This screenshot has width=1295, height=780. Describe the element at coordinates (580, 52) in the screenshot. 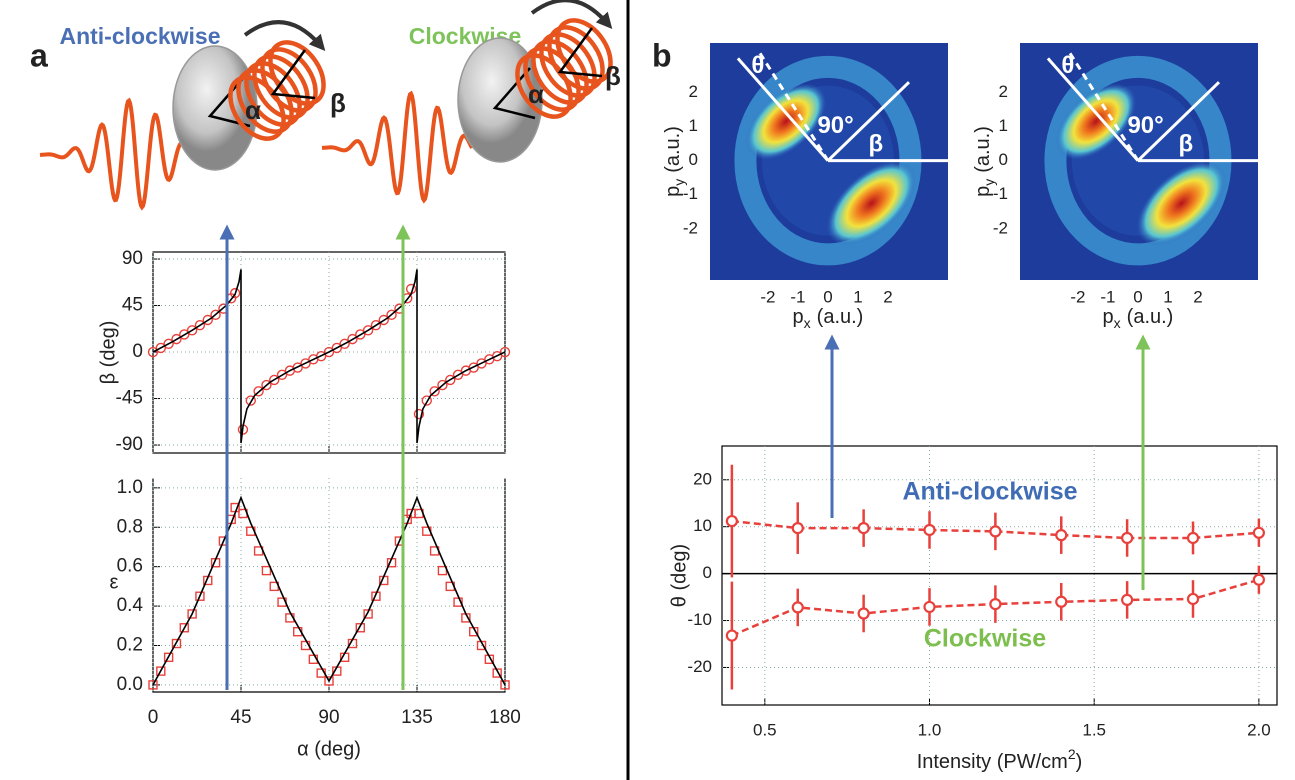

I see `beta-angle` at that location.